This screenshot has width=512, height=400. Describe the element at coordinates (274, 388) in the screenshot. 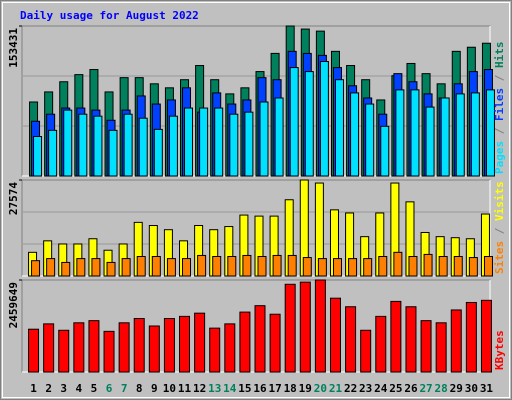

I see `x-tick-label: 17` at that location.